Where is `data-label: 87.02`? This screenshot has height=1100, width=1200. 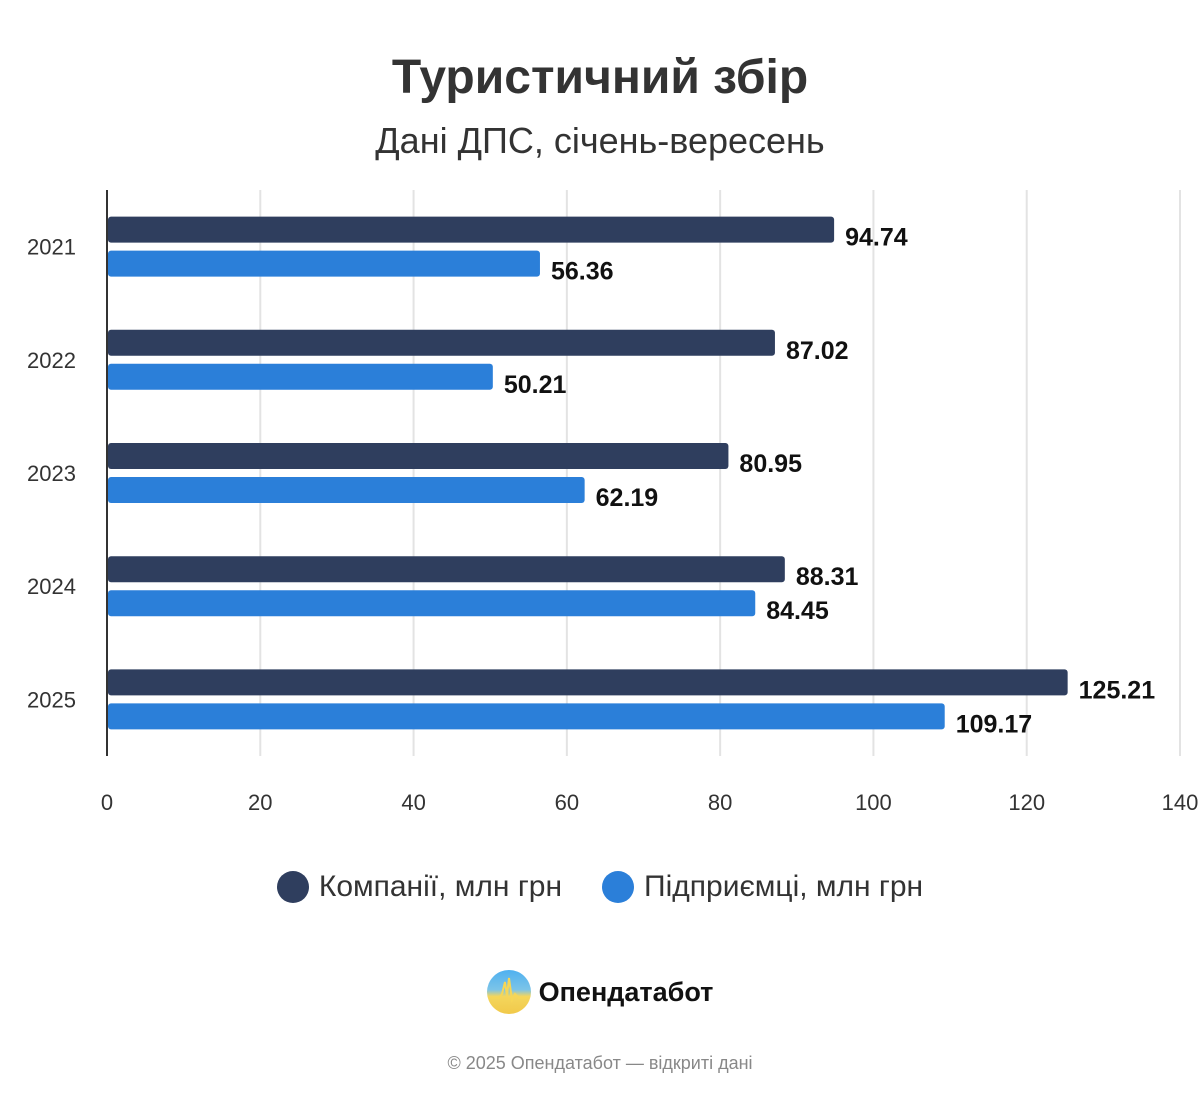 data-label: 87.02 is located at coordinates (817, 351).